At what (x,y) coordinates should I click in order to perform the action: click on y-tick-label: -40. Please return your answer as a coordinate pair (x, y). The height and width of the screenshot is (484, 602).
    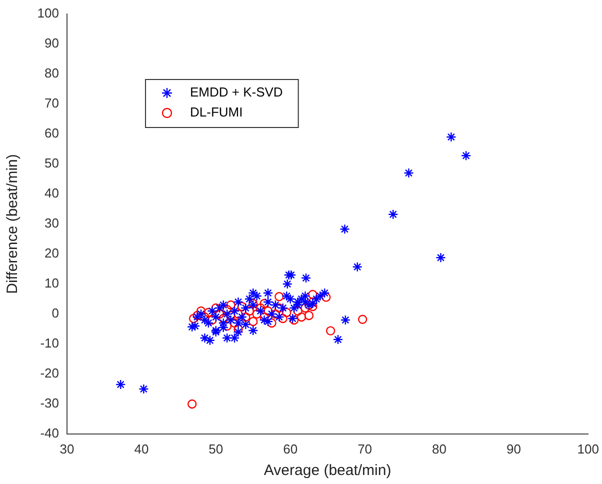
    Looking at the image, I should click on (49, 433).